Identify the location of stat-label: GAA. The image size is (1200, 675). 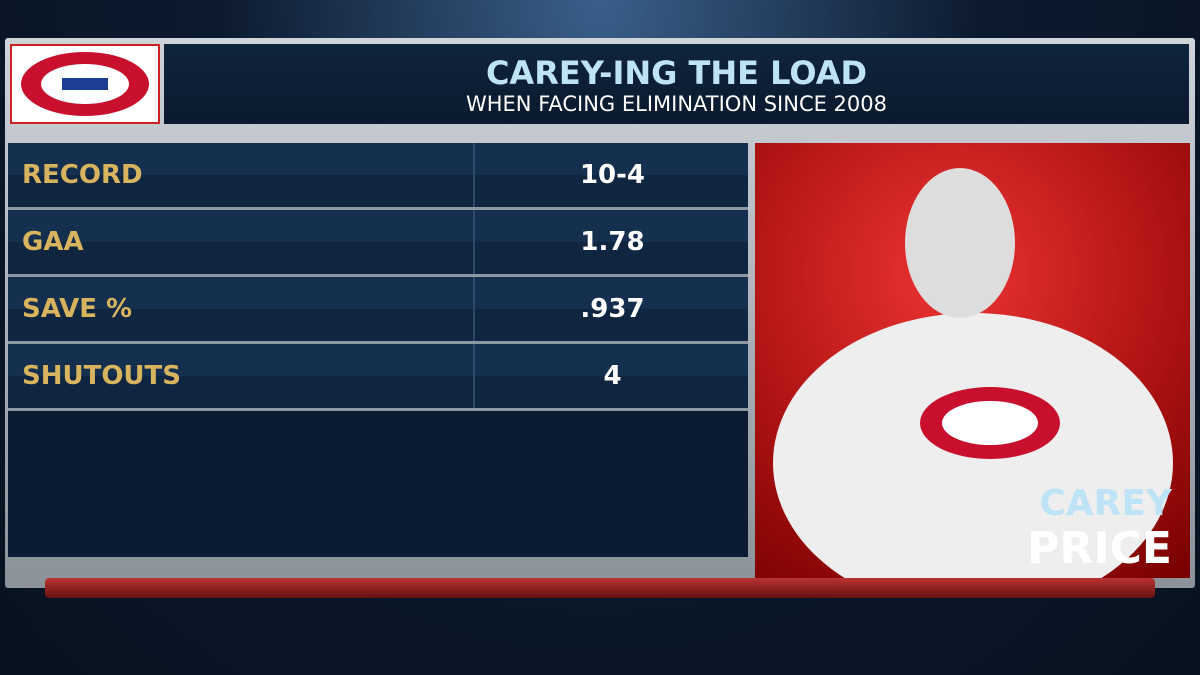
(53, 242).